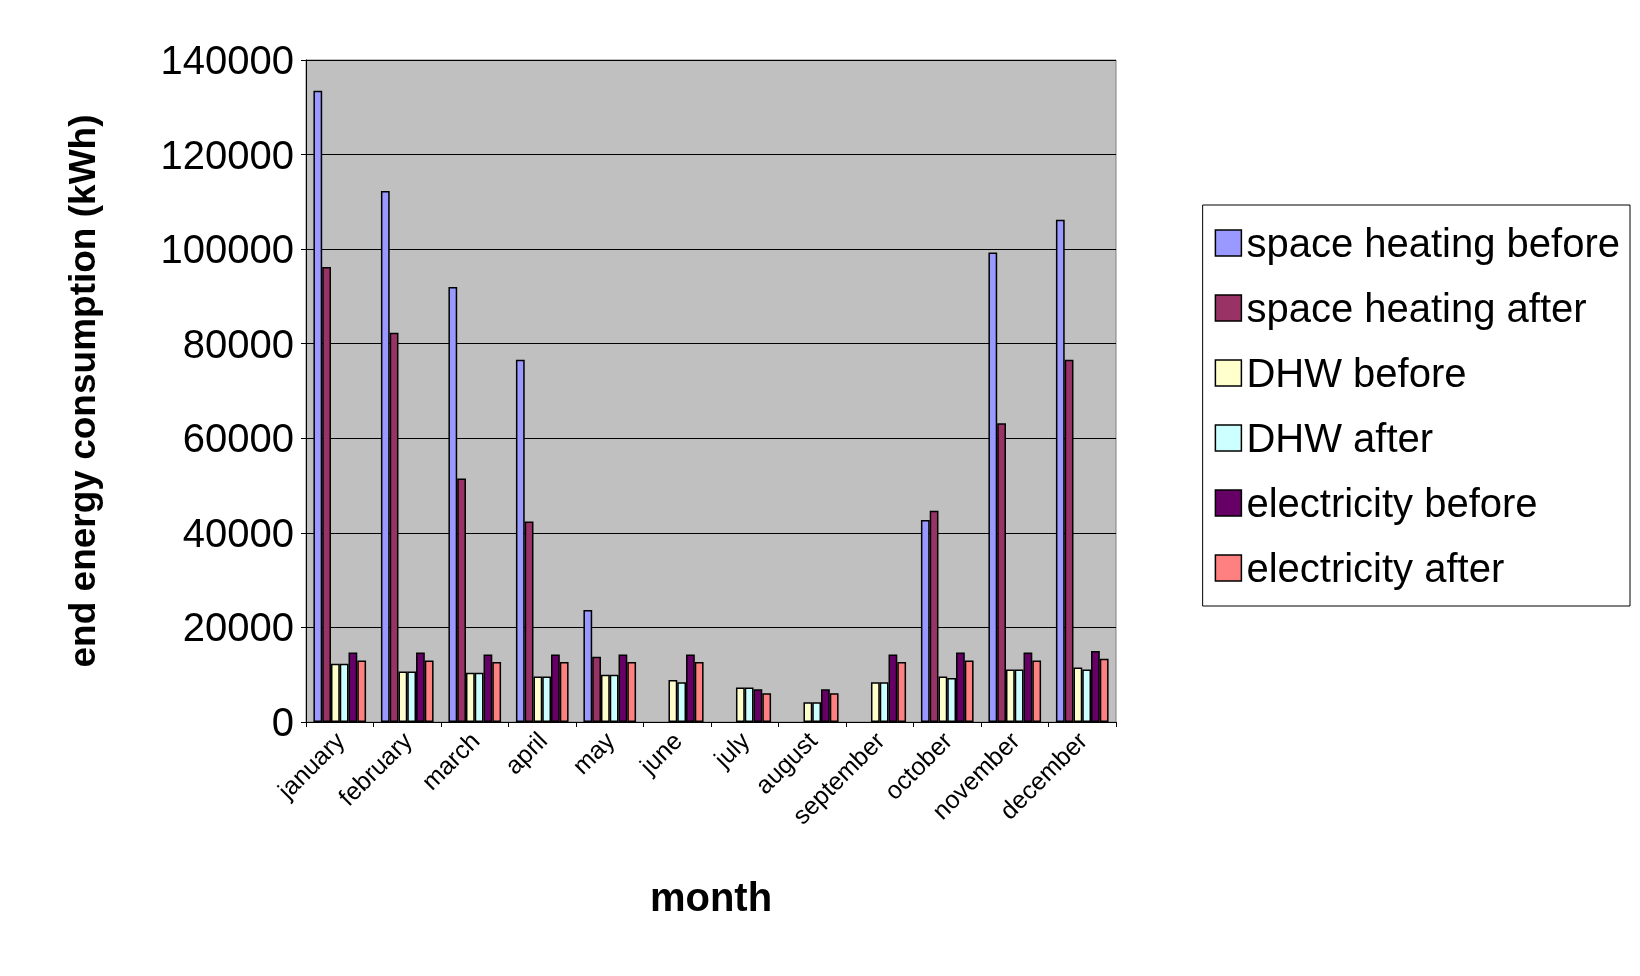 This screenshot has height=976, width=1640. What do you see at coordinates (1375, 568) in the screenshot?
I see `legend-label: electricity after` at bounding box center [1375, 568].